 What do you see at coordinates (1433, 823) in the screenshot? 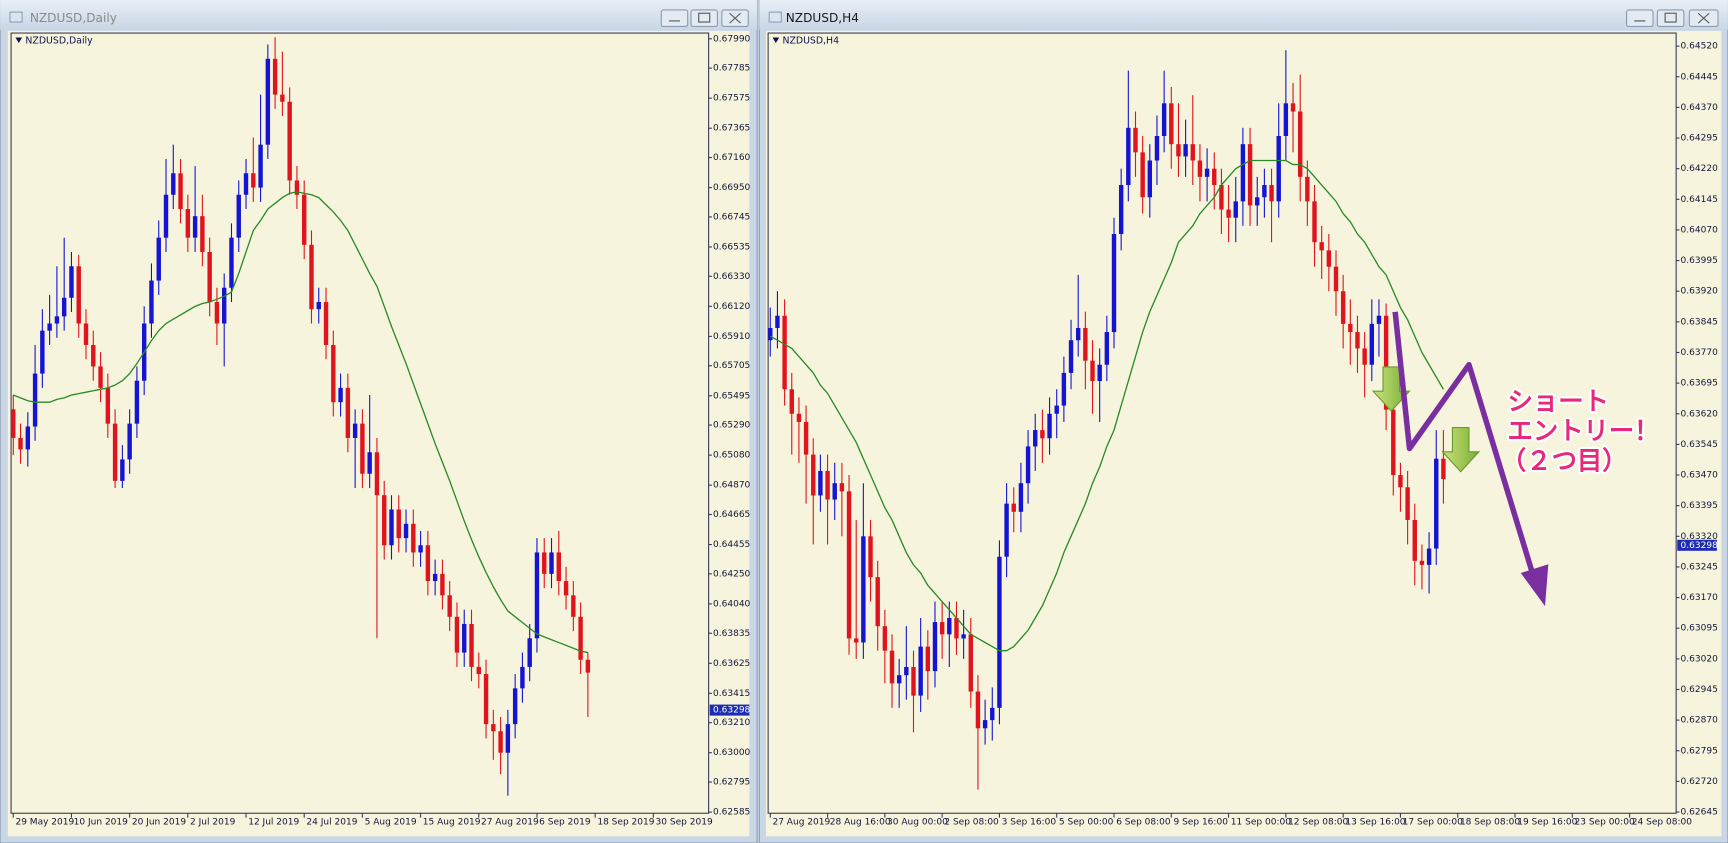
I see `x-tick-label: 17 Sep 00:00` at bounding box center [1433, 823].